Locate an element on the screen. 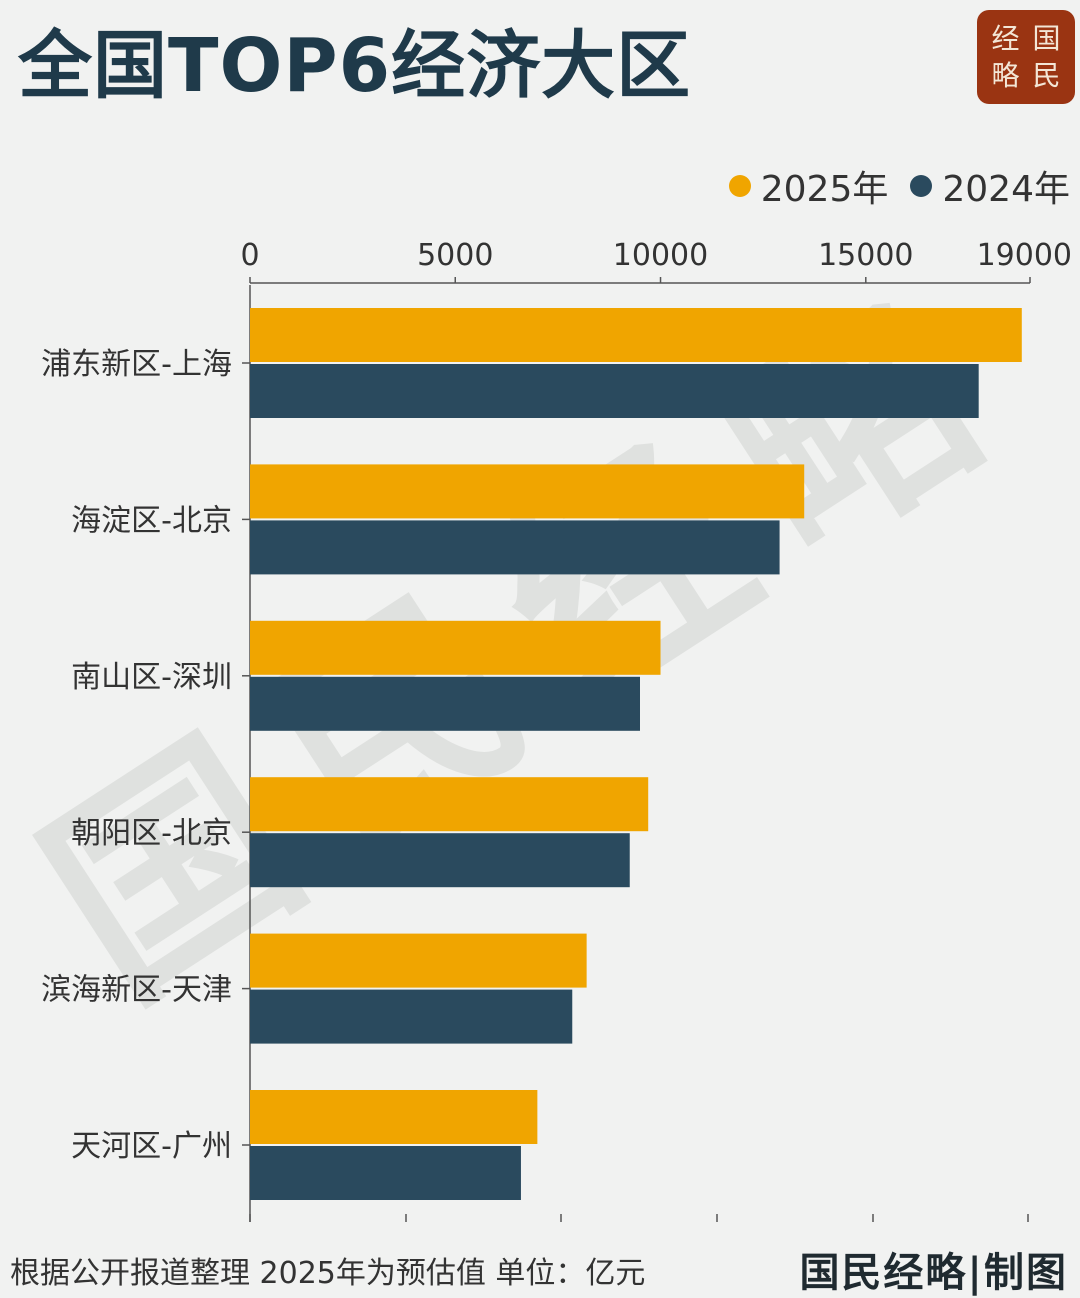 The height and width of the screenshot is (1298, 1080). legend-label-2024: 2024年 is located at coordinates (1006, 189).